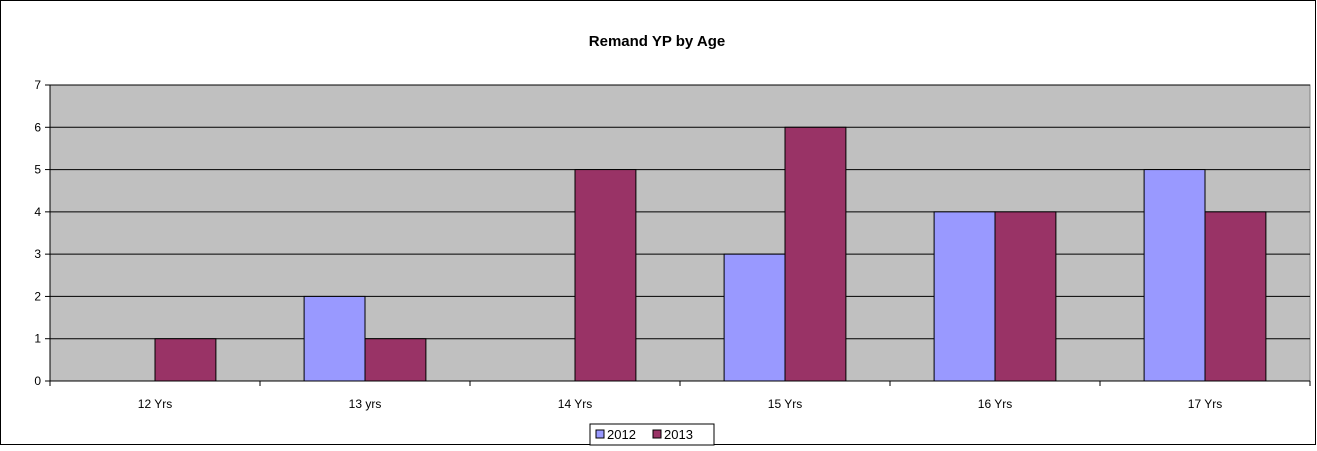 The image size is (1317, 451). Describe the element at coordinates (621, 434) in the screenshot. I see `legend-label-2012: 2012` at that location.